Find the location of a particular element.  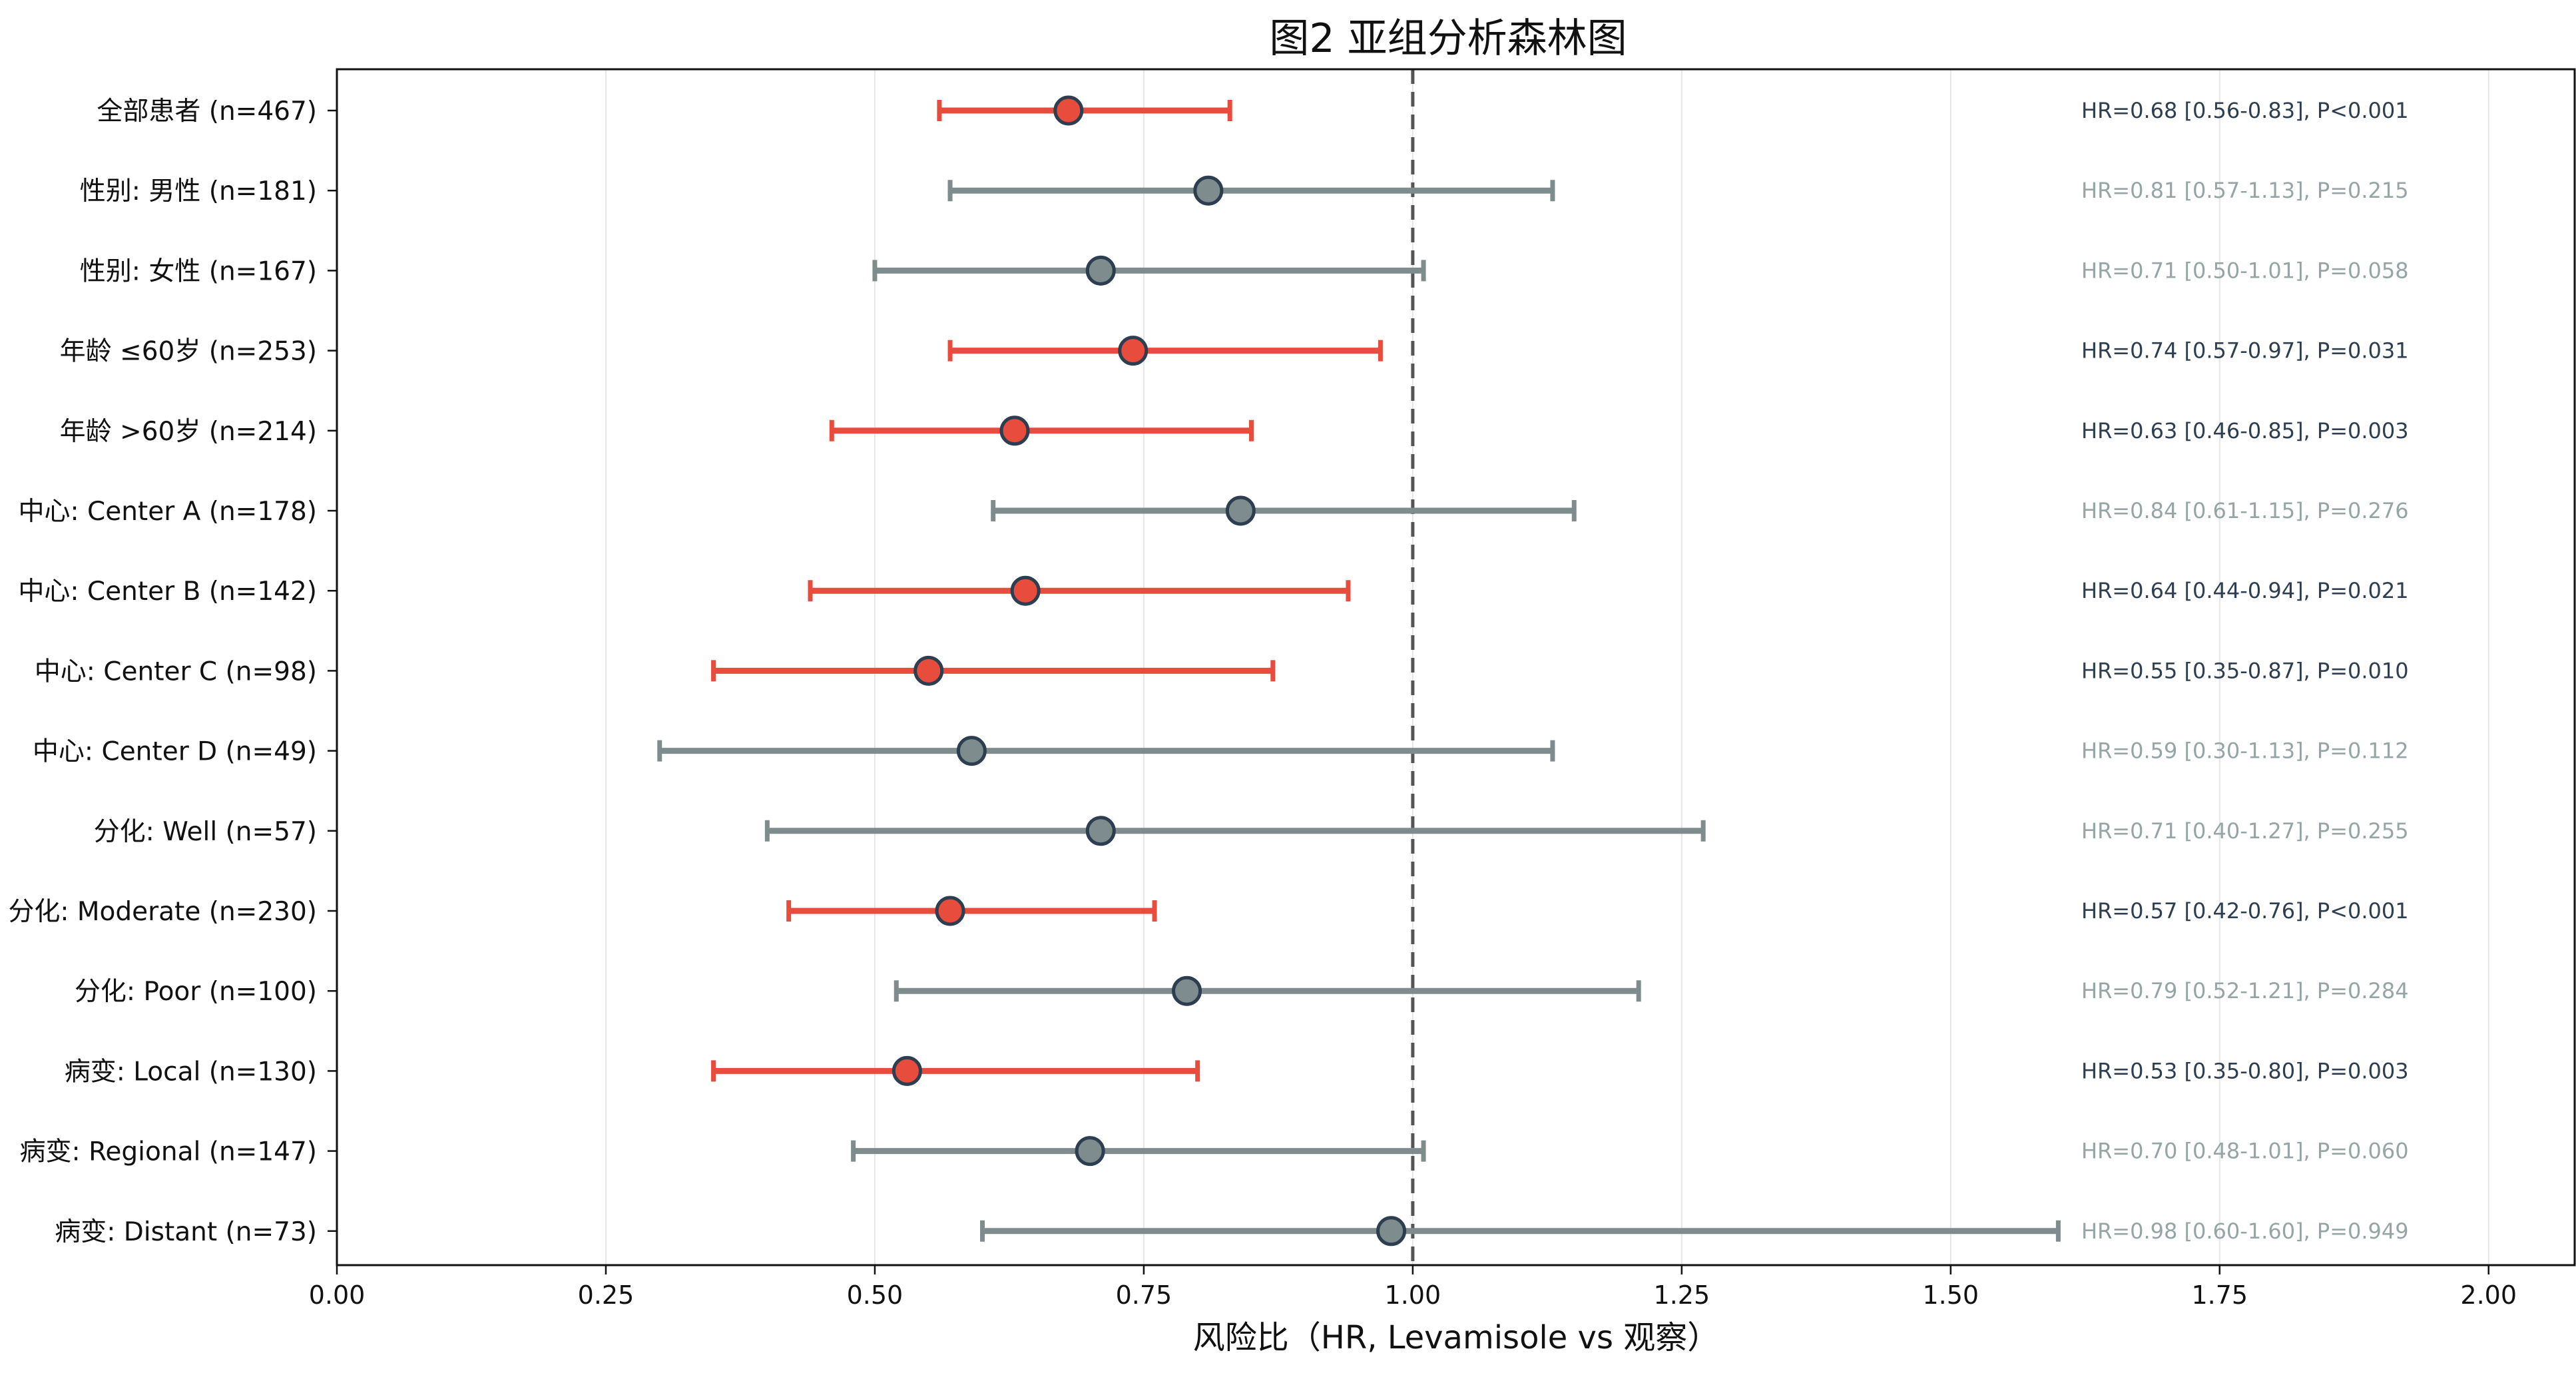

y-tick-label: 性别: 男性 (n=181) is located at coordinates (198, 191).